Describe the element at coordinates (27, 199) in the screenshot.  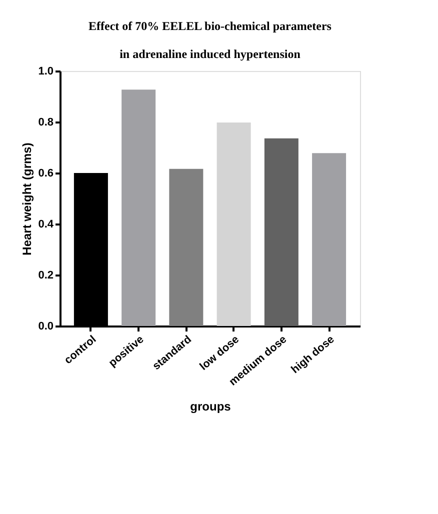
I see `y-axis-title: Heart weight (grms)` at that location.